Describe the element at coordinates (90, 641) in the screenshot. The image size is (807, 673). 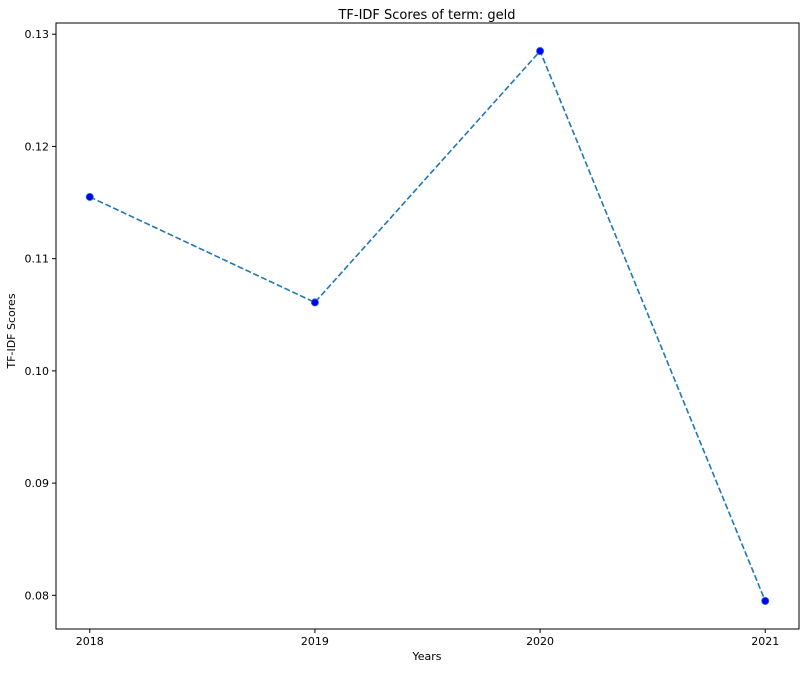
I see `x-tick-label: 2018` at that location.